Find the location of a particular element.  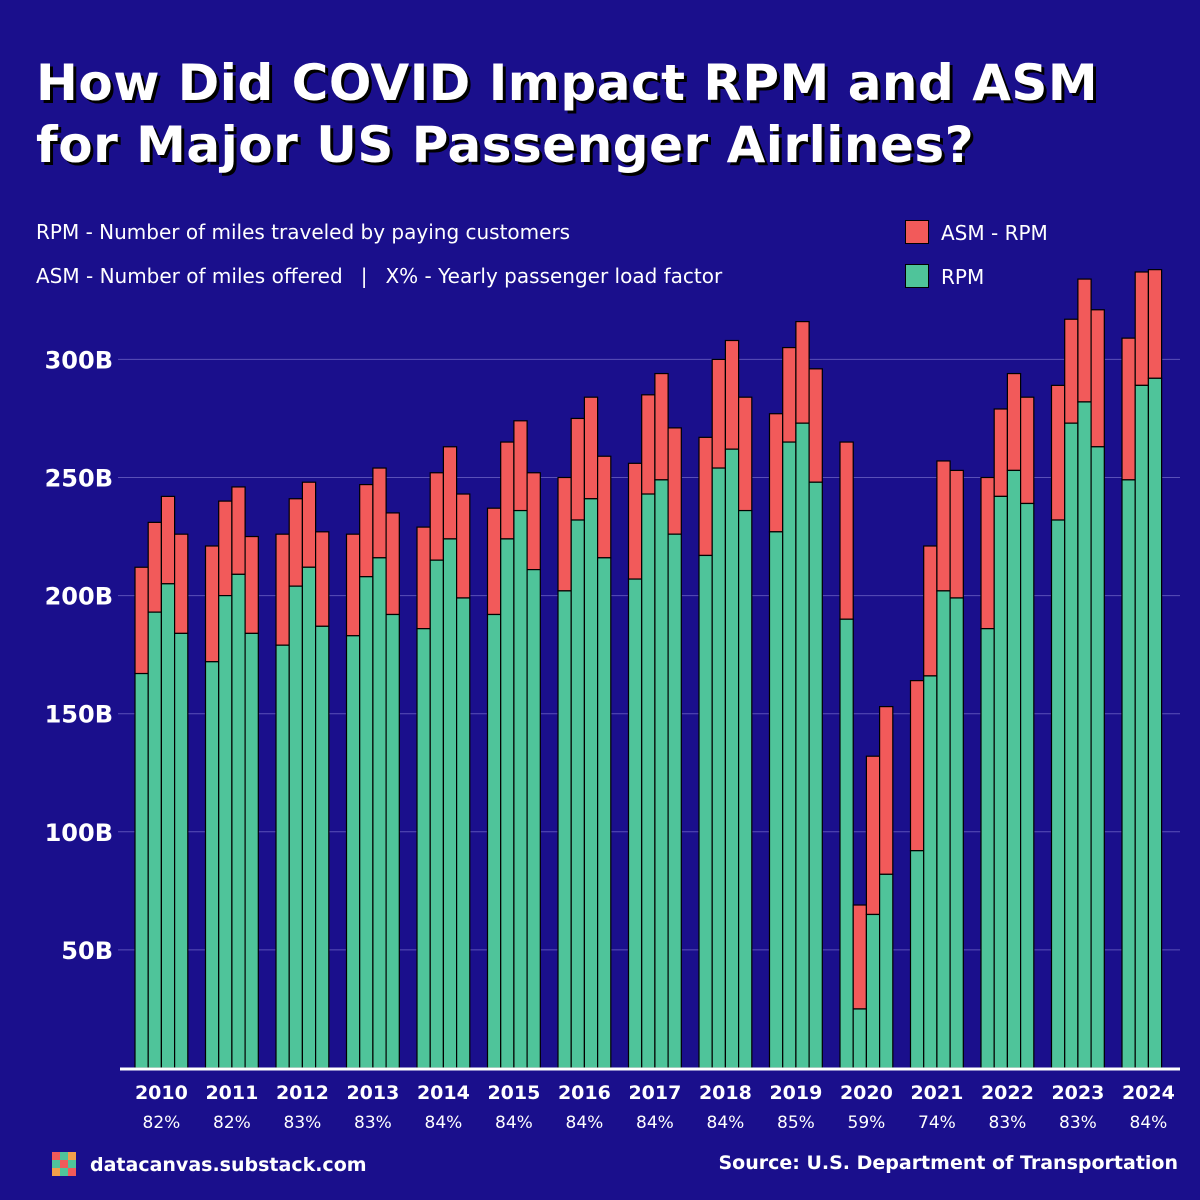

bar-rpm-2017-q1 is located at coordinates (635, 823).